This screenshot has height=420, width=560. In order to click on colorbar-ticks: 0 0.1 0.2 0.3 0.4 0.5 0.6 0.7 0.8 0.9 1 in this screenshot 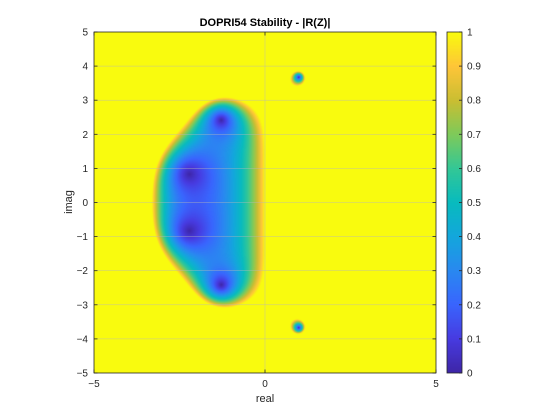, I will do `click(470, 204)`.